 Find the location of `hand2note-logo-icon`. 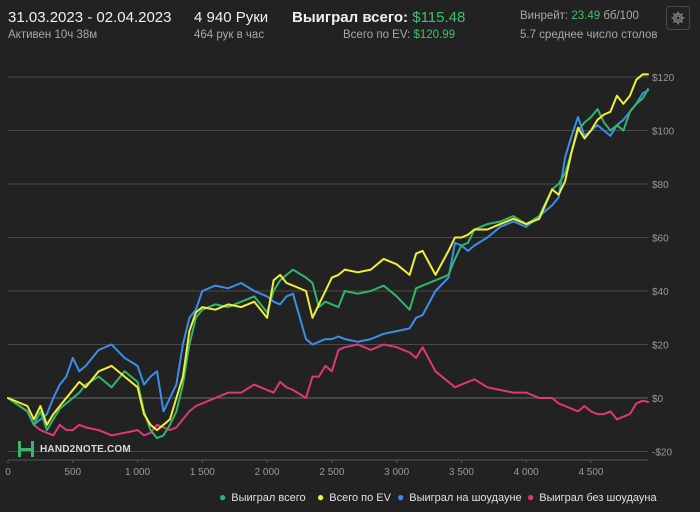

hand2note-logo-icon is located at coordinates (26, 449).